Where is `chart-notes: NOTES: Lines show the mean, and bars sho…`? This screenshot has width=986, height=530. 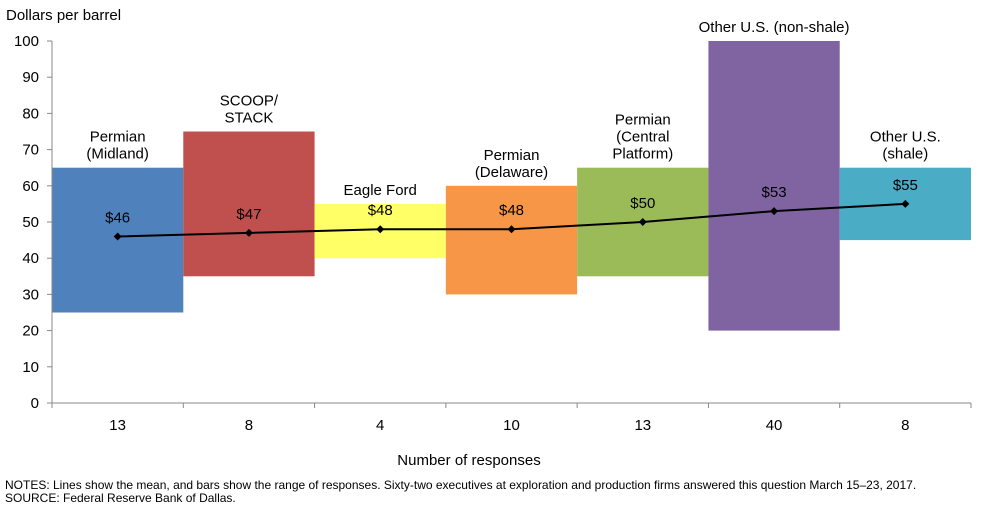
chart-notes: NOTES: Lines show the mean, and bars sho… is located at coordinates (493, 492).